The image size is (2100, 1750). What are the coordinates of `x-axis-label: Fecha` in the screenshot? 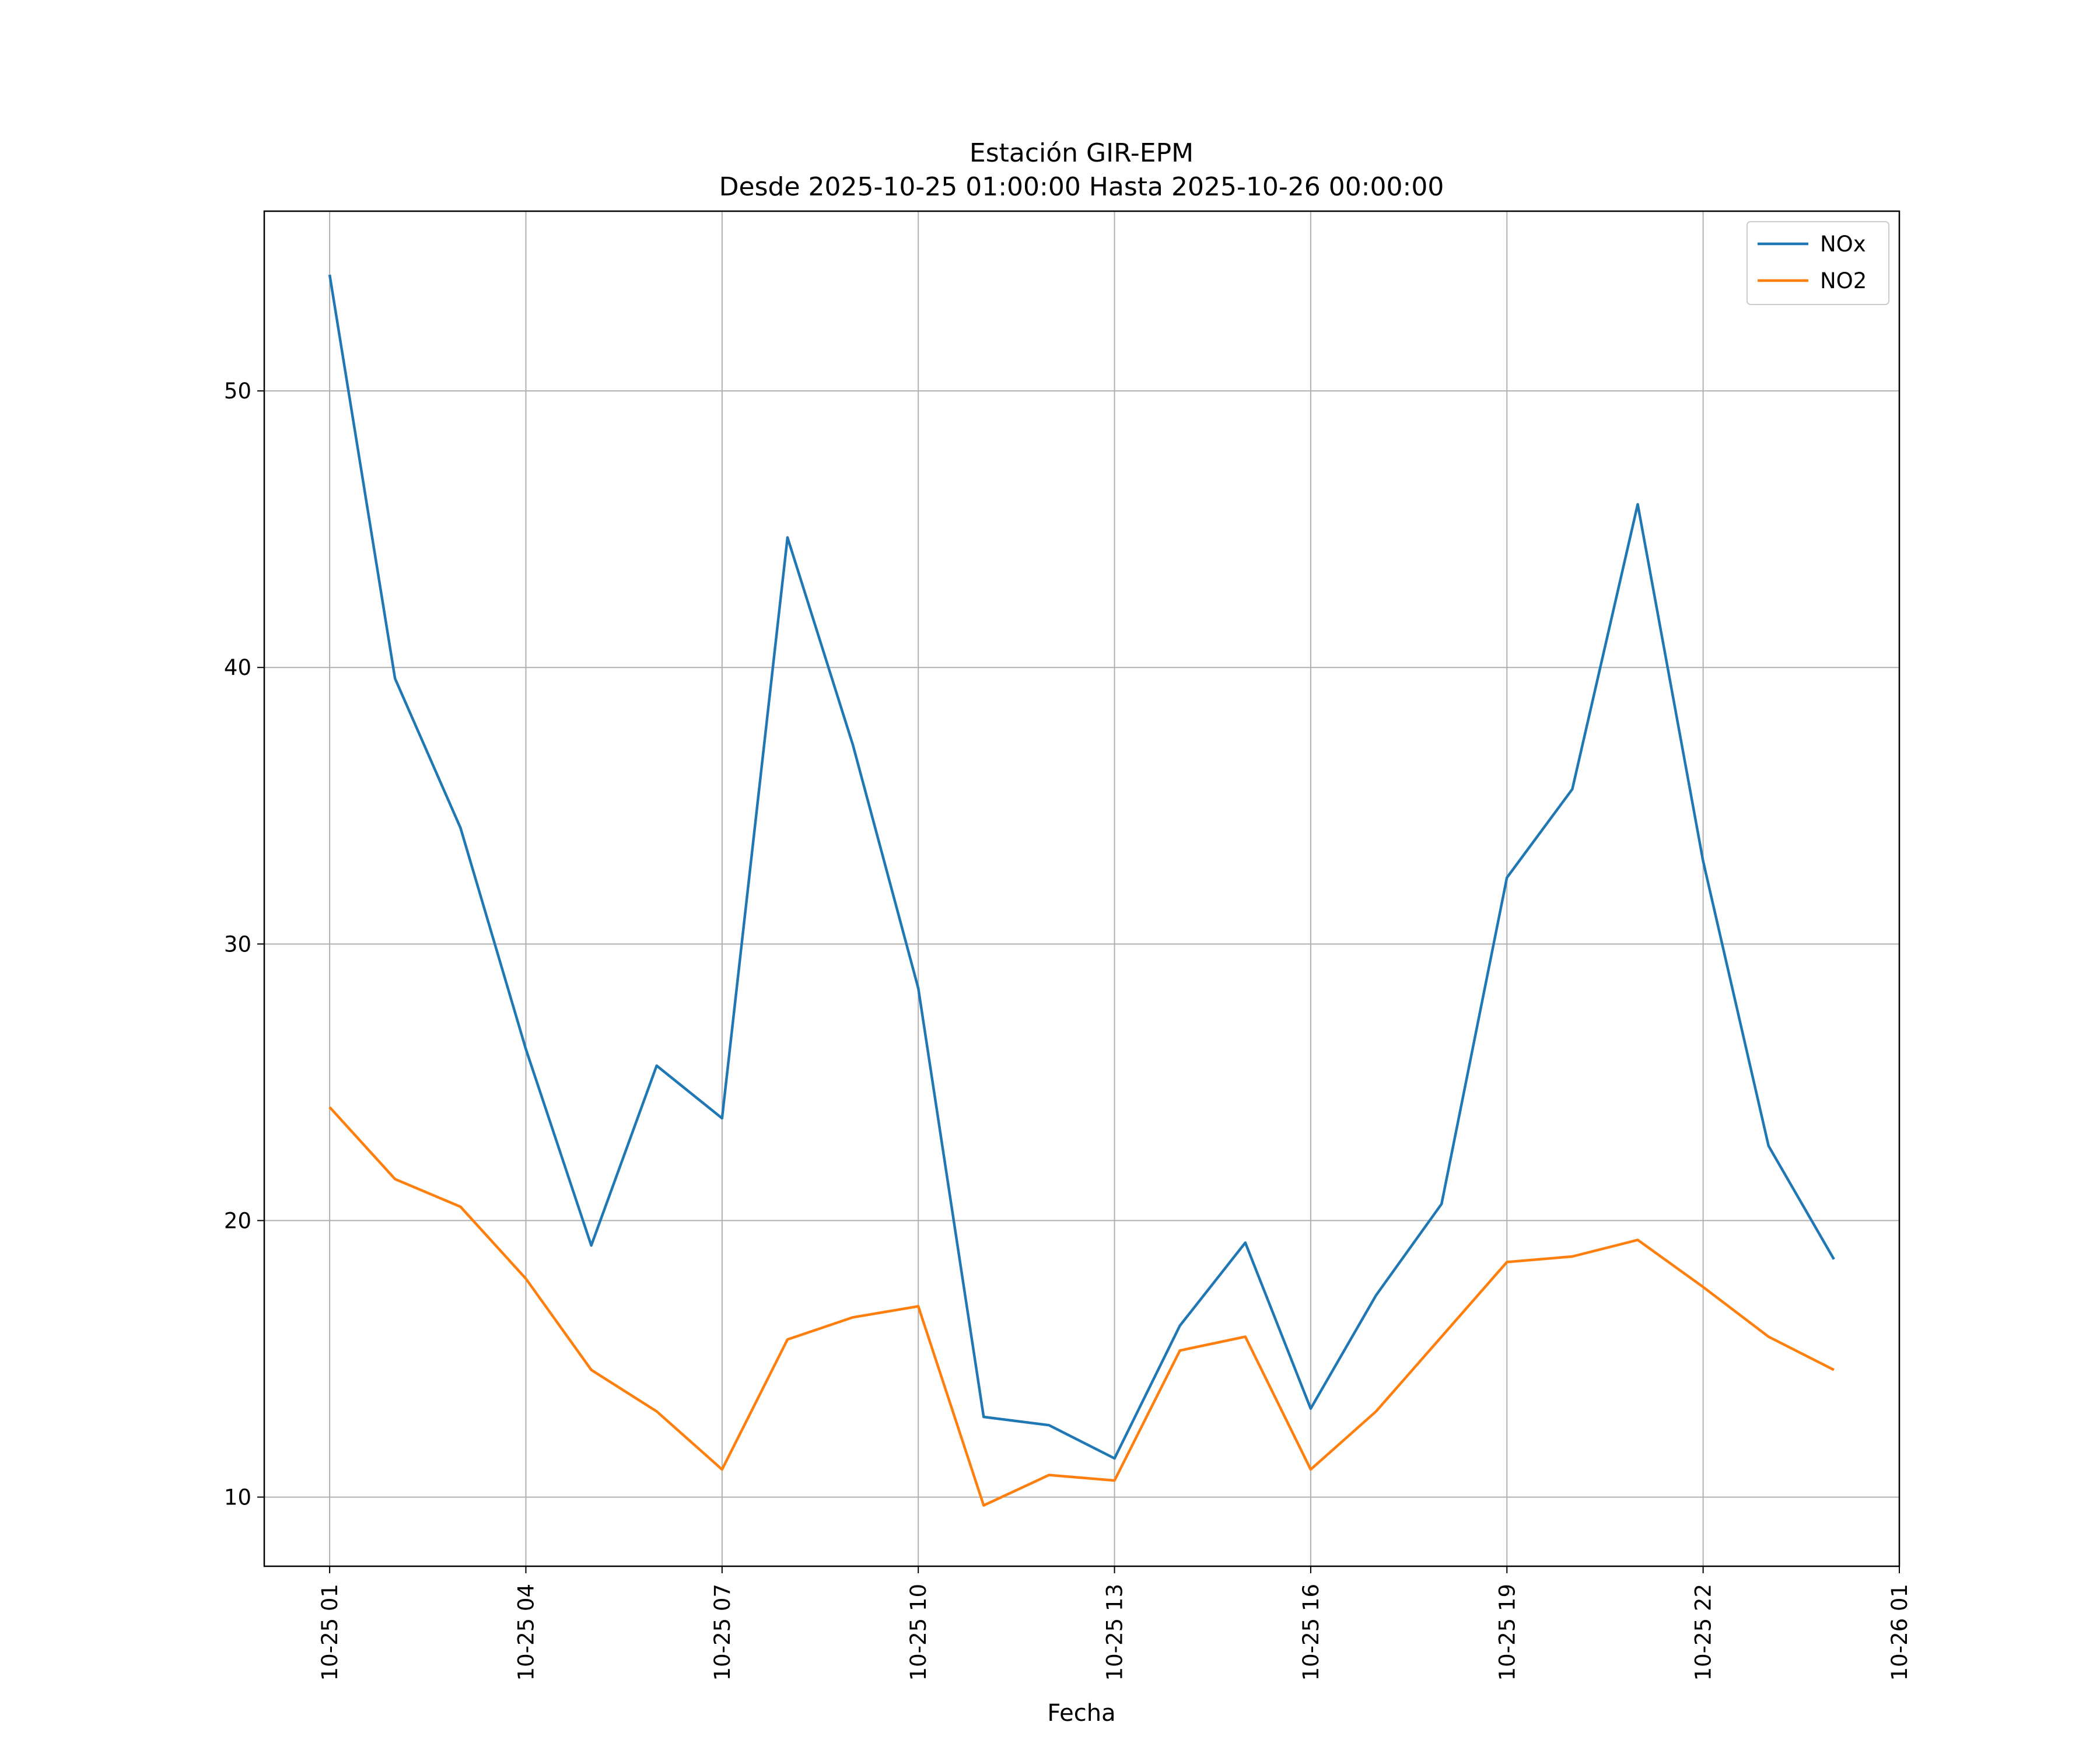 It's located at (1081, 1713).